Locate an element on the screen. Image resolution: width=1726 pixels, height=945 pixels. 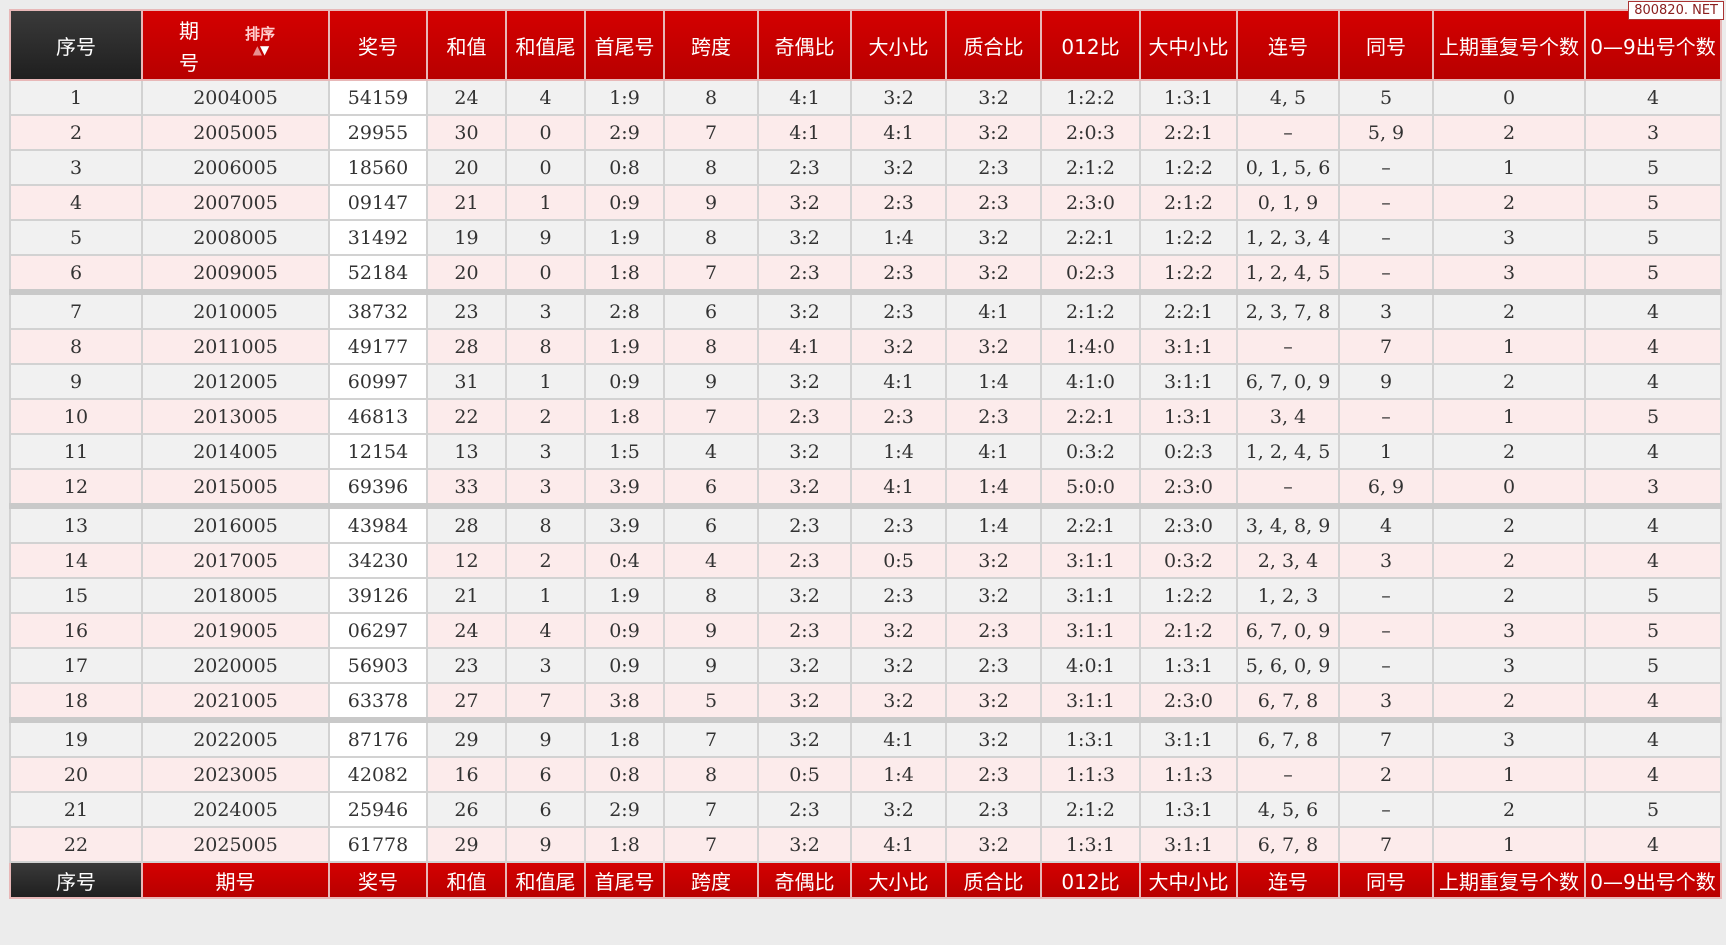
cell-sum: 16 is located at coordinates (466, 774).